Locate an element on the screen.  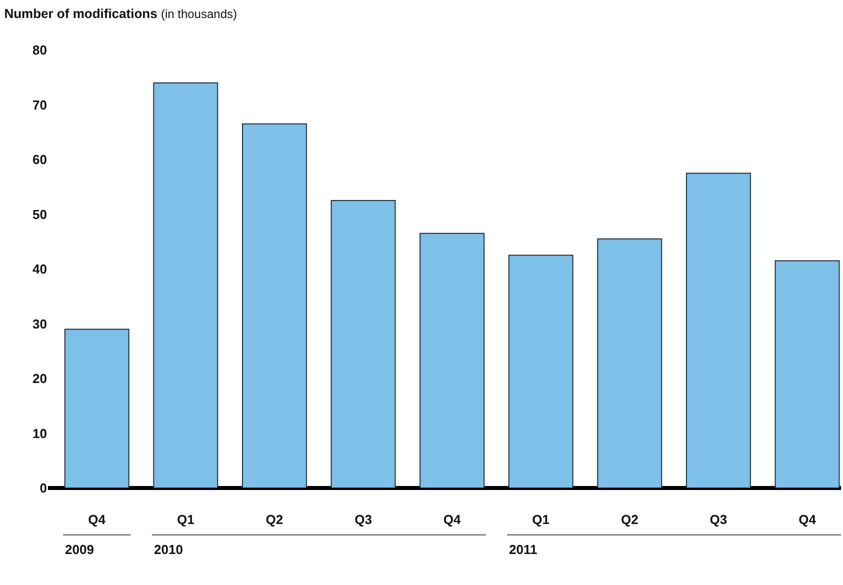
chart-title: Number of modifications is located at coordinates (81, 13).